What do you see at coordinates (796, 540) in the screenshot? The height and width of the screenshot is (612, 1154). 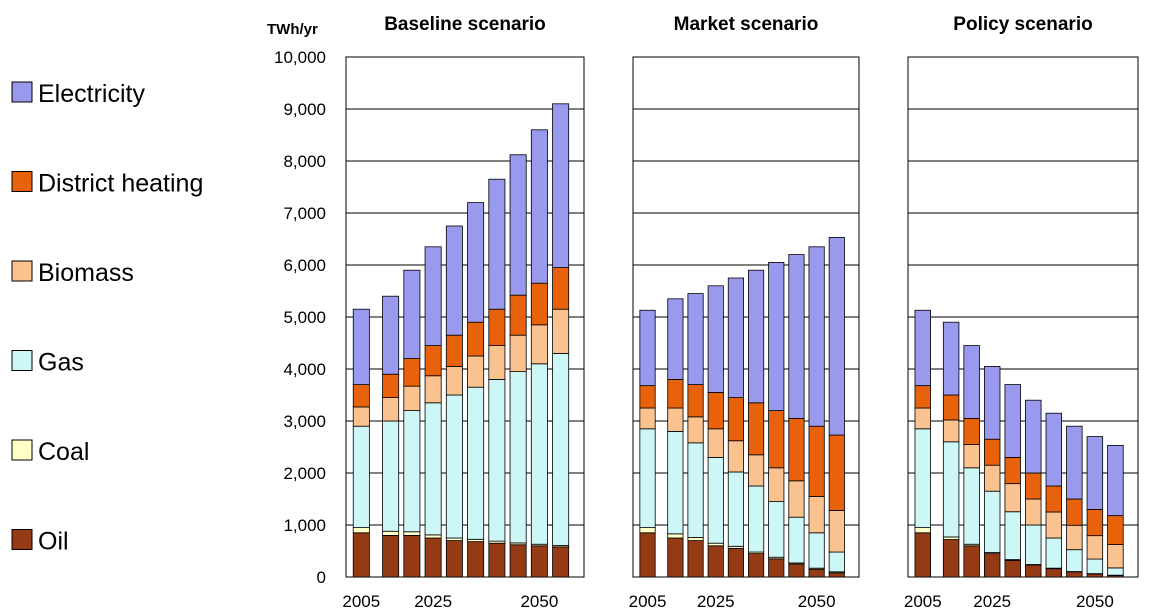 I see `bar-segment-gas-2045` at bounding box center [796, 540].